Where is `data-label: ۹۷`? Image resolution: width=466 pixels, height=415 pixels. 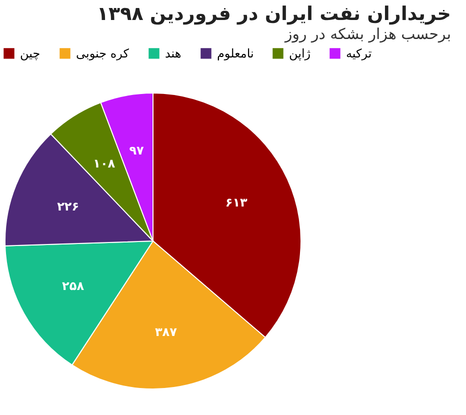
data-label: ۹۷ is located at coordinates (137, 151).